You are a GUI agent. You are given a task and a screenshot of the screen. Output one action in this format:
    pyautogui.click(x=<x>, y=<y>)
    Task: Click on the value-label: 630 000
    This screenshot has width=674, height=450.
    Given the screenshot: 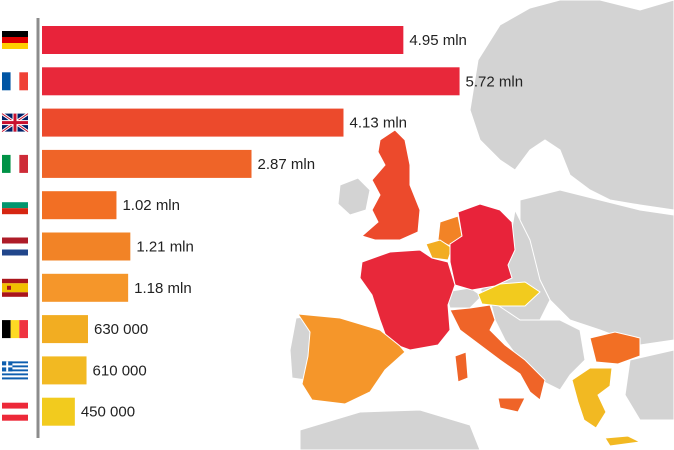 What is the action you would take?
    pyautogui.click(x=121, y=329)
    